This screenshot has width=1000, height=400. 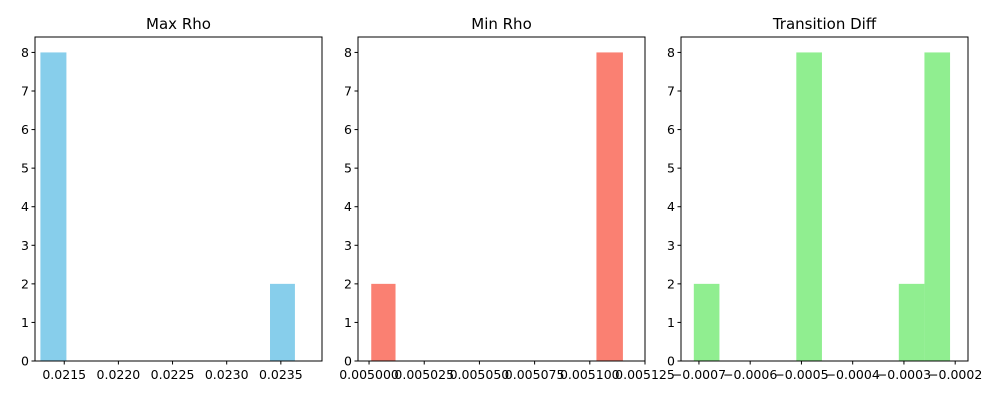 What do you see at coordinates (699, 374) in the screenshot?
I see `x-tick-label: −0.0007` at bounding box center [699, 374].